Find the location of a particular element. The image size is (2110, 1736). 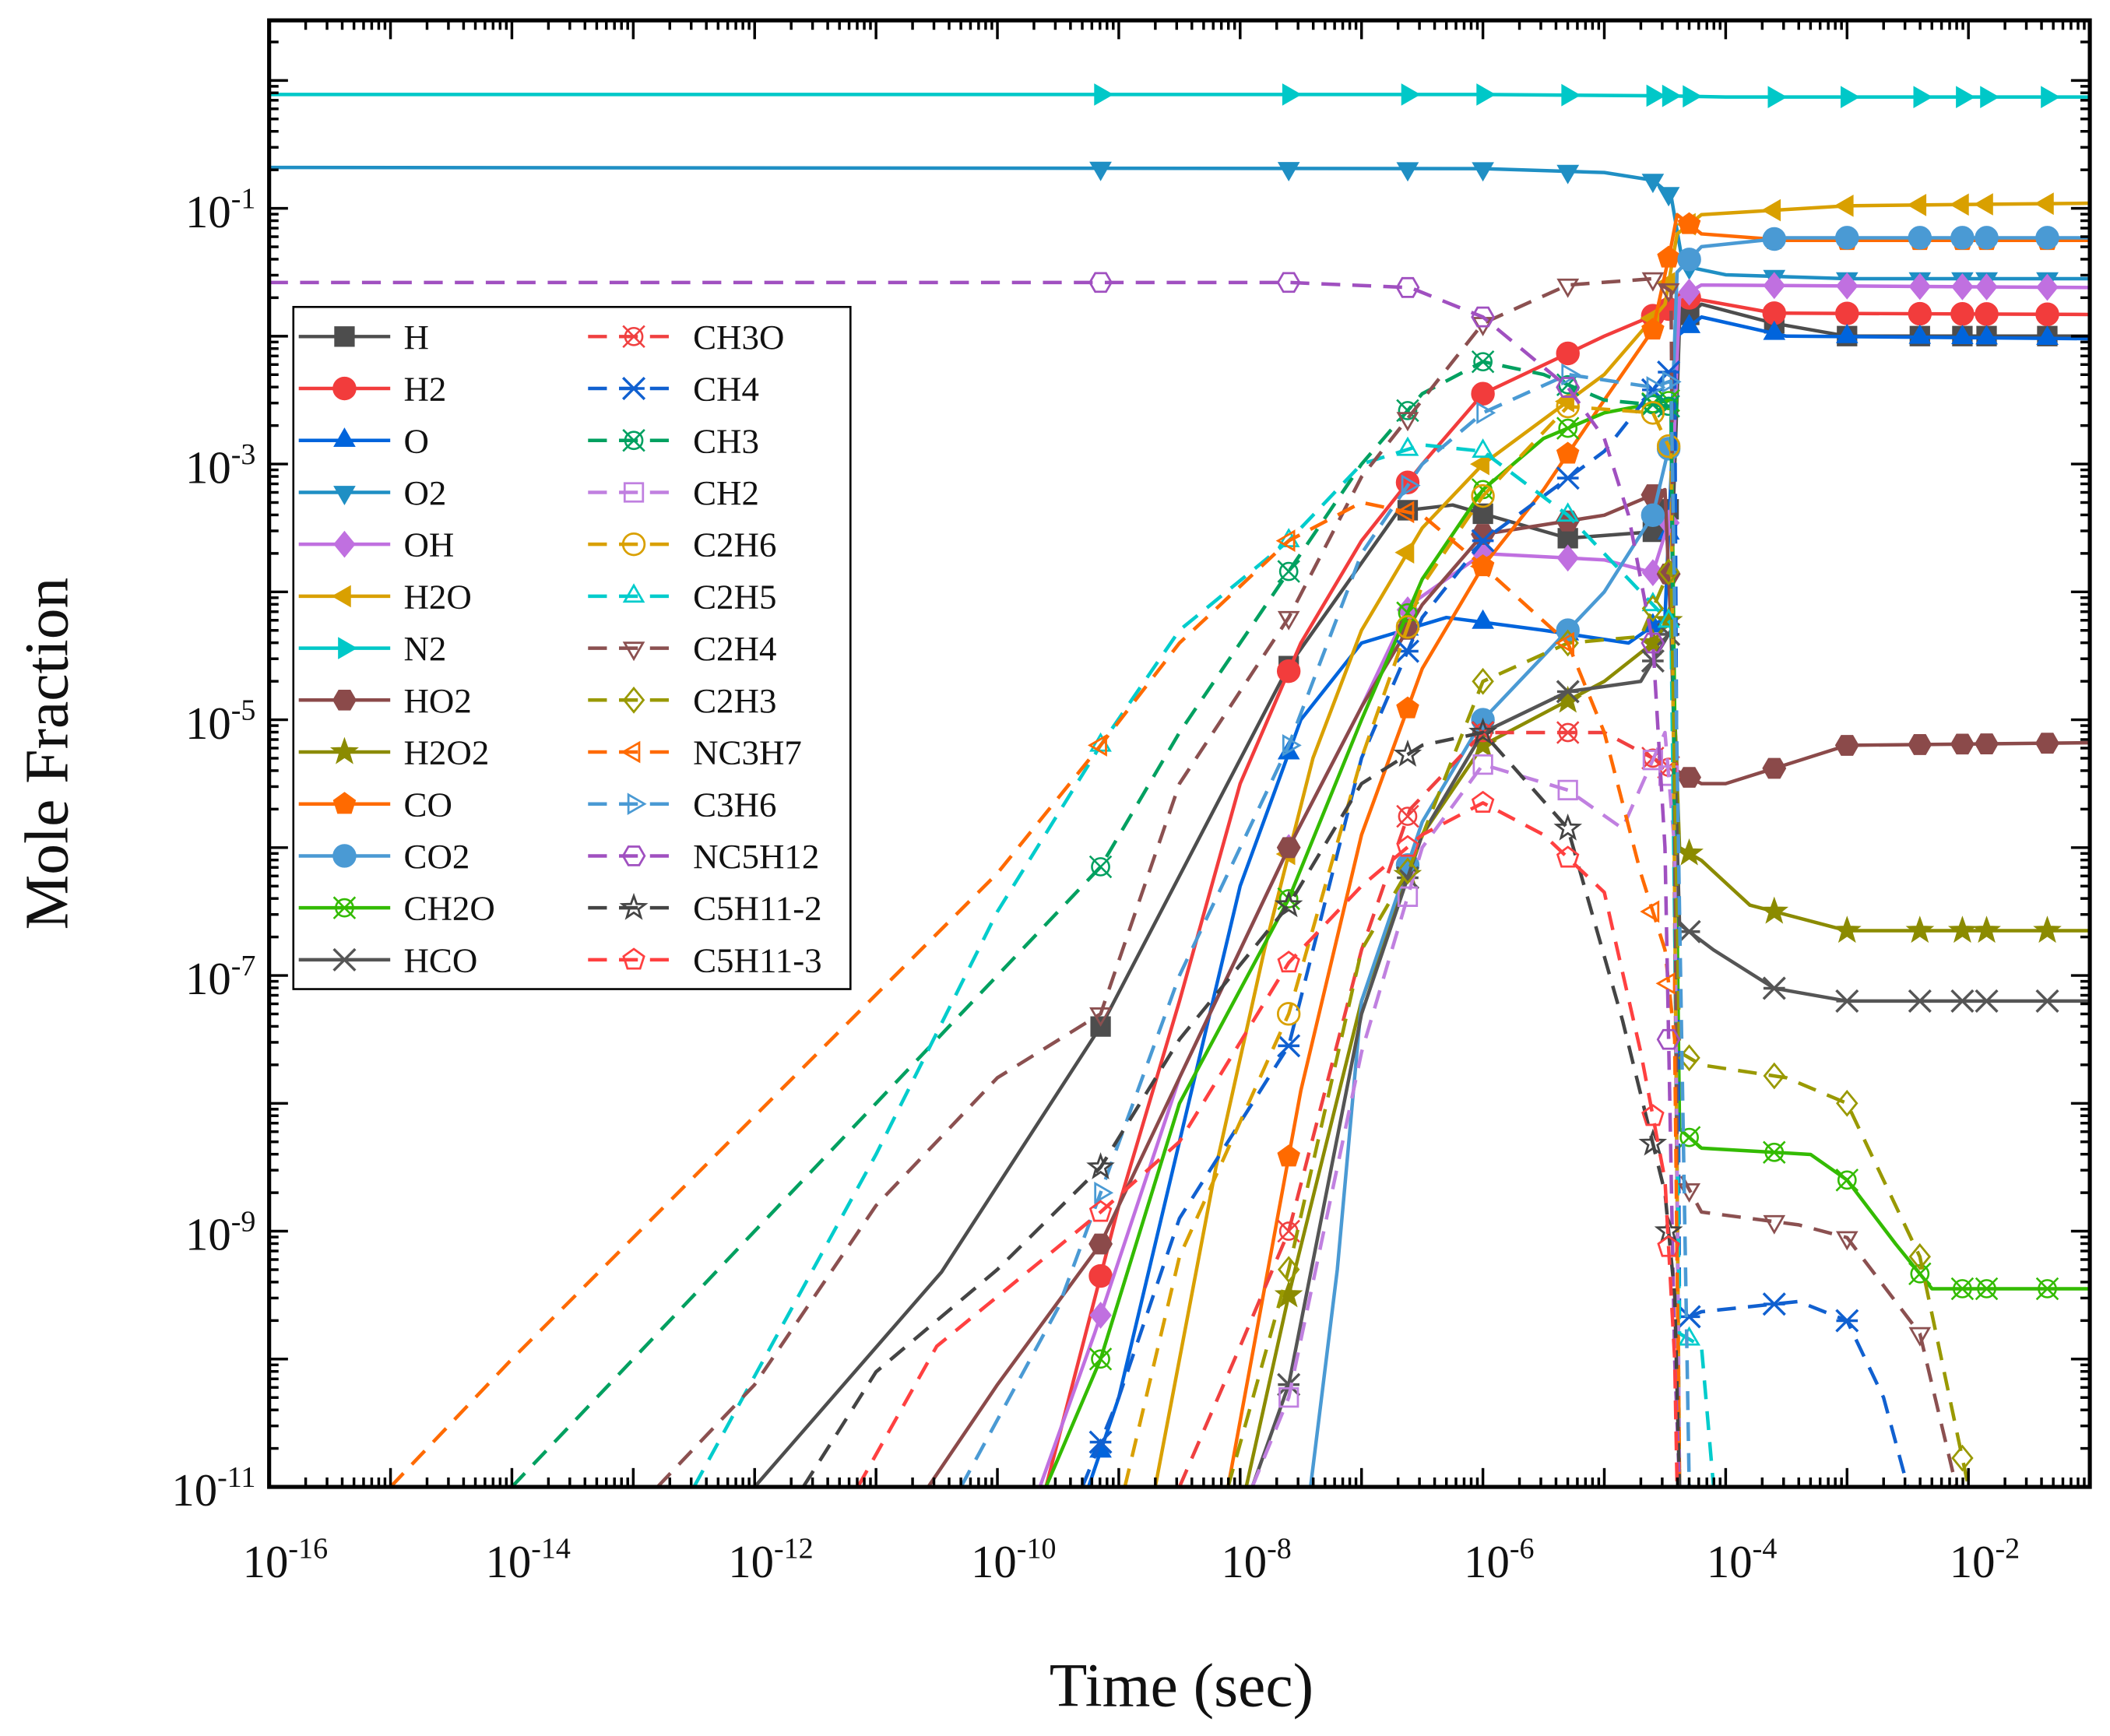

series-n2 is located at coordinates (1180, 95).